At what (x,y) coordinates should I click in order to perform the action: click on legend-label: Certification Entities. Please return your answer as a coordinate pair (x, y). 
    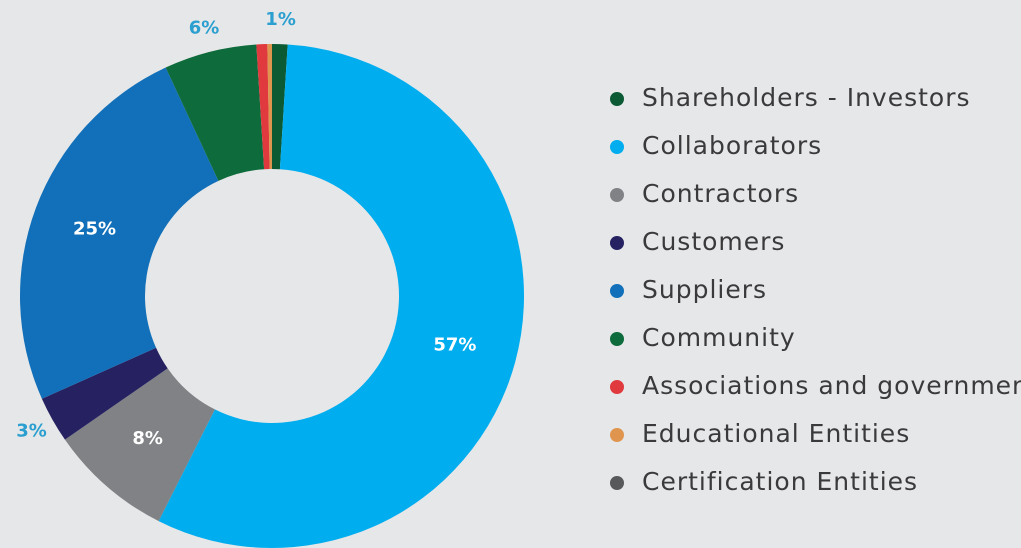
    Looking at the image, I should click on (780, 481).